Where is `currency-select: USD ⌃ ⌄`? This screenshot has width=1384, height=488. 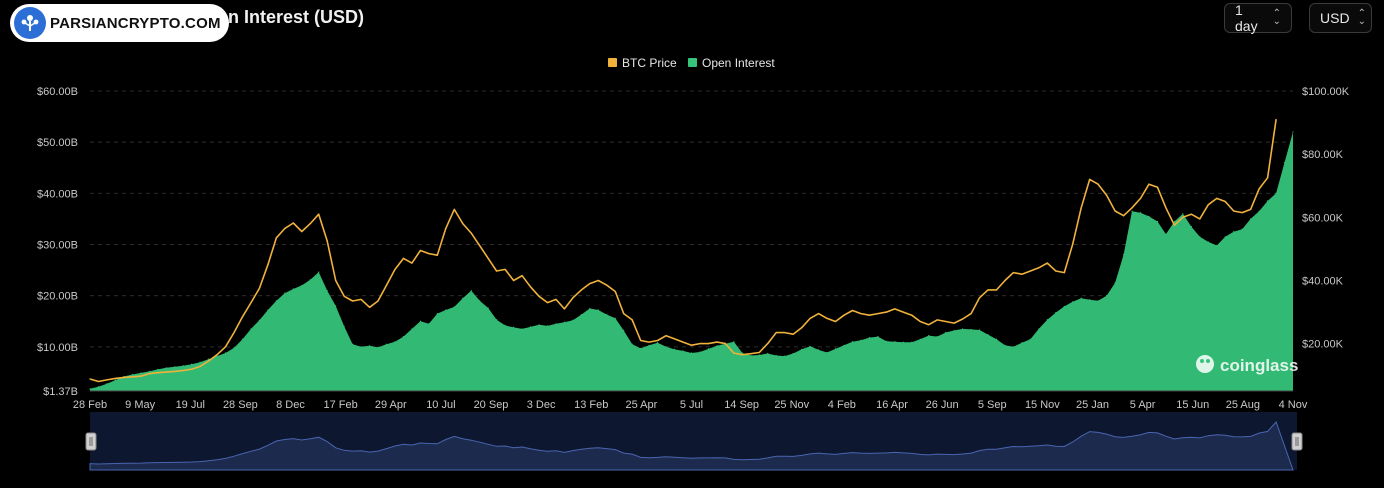
currency-select: USD ⌃ ⌄ is located at coordinates (1340, 18).